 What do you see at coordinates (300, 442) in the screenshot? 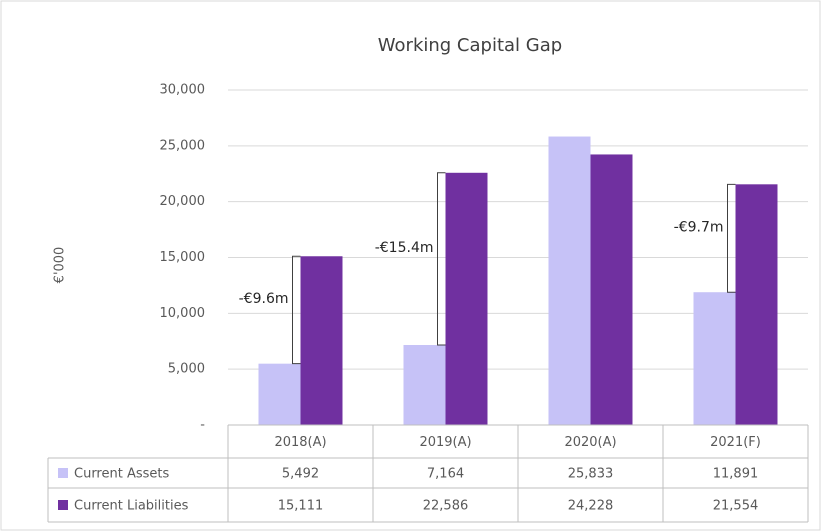
I see `x-tick-label: 2018(A)` at bounding box center [300, 442].